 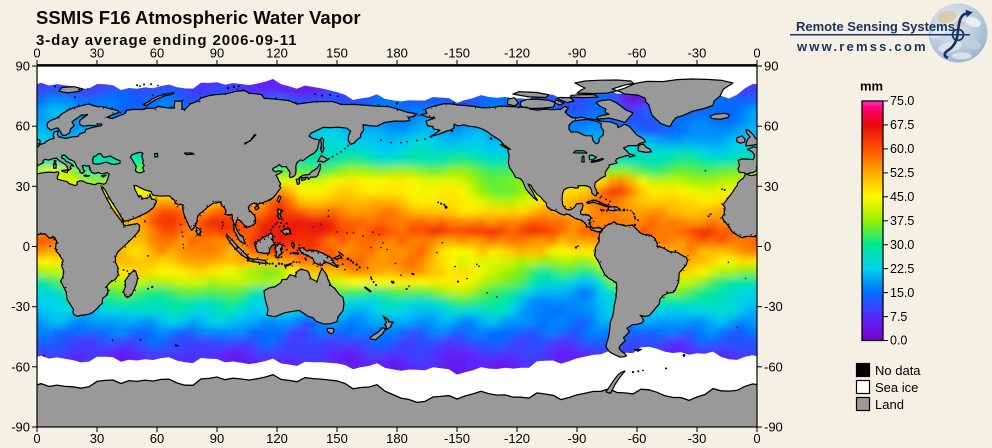 What do you see at coordinates (889, 404) in the screenshot?
I see `svg-text: Land` at bounding box center [889, 404].